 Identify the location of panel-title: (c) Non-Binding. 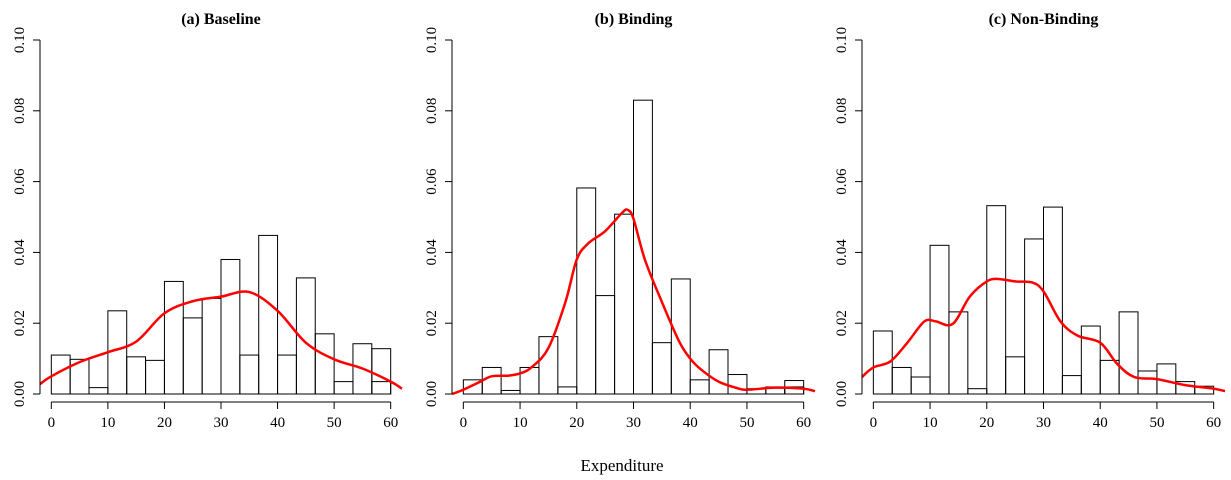
(1044, 19).